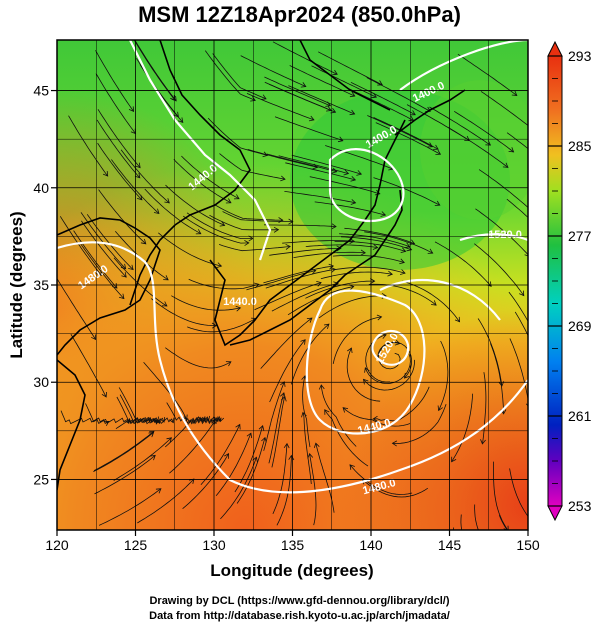 The height and width of the screenshot is (625, 599). What do you see at coordinates (580, 56) in the screenshot?
I see `colorbar-tick-label: 293` at bounding box center [580, 56].